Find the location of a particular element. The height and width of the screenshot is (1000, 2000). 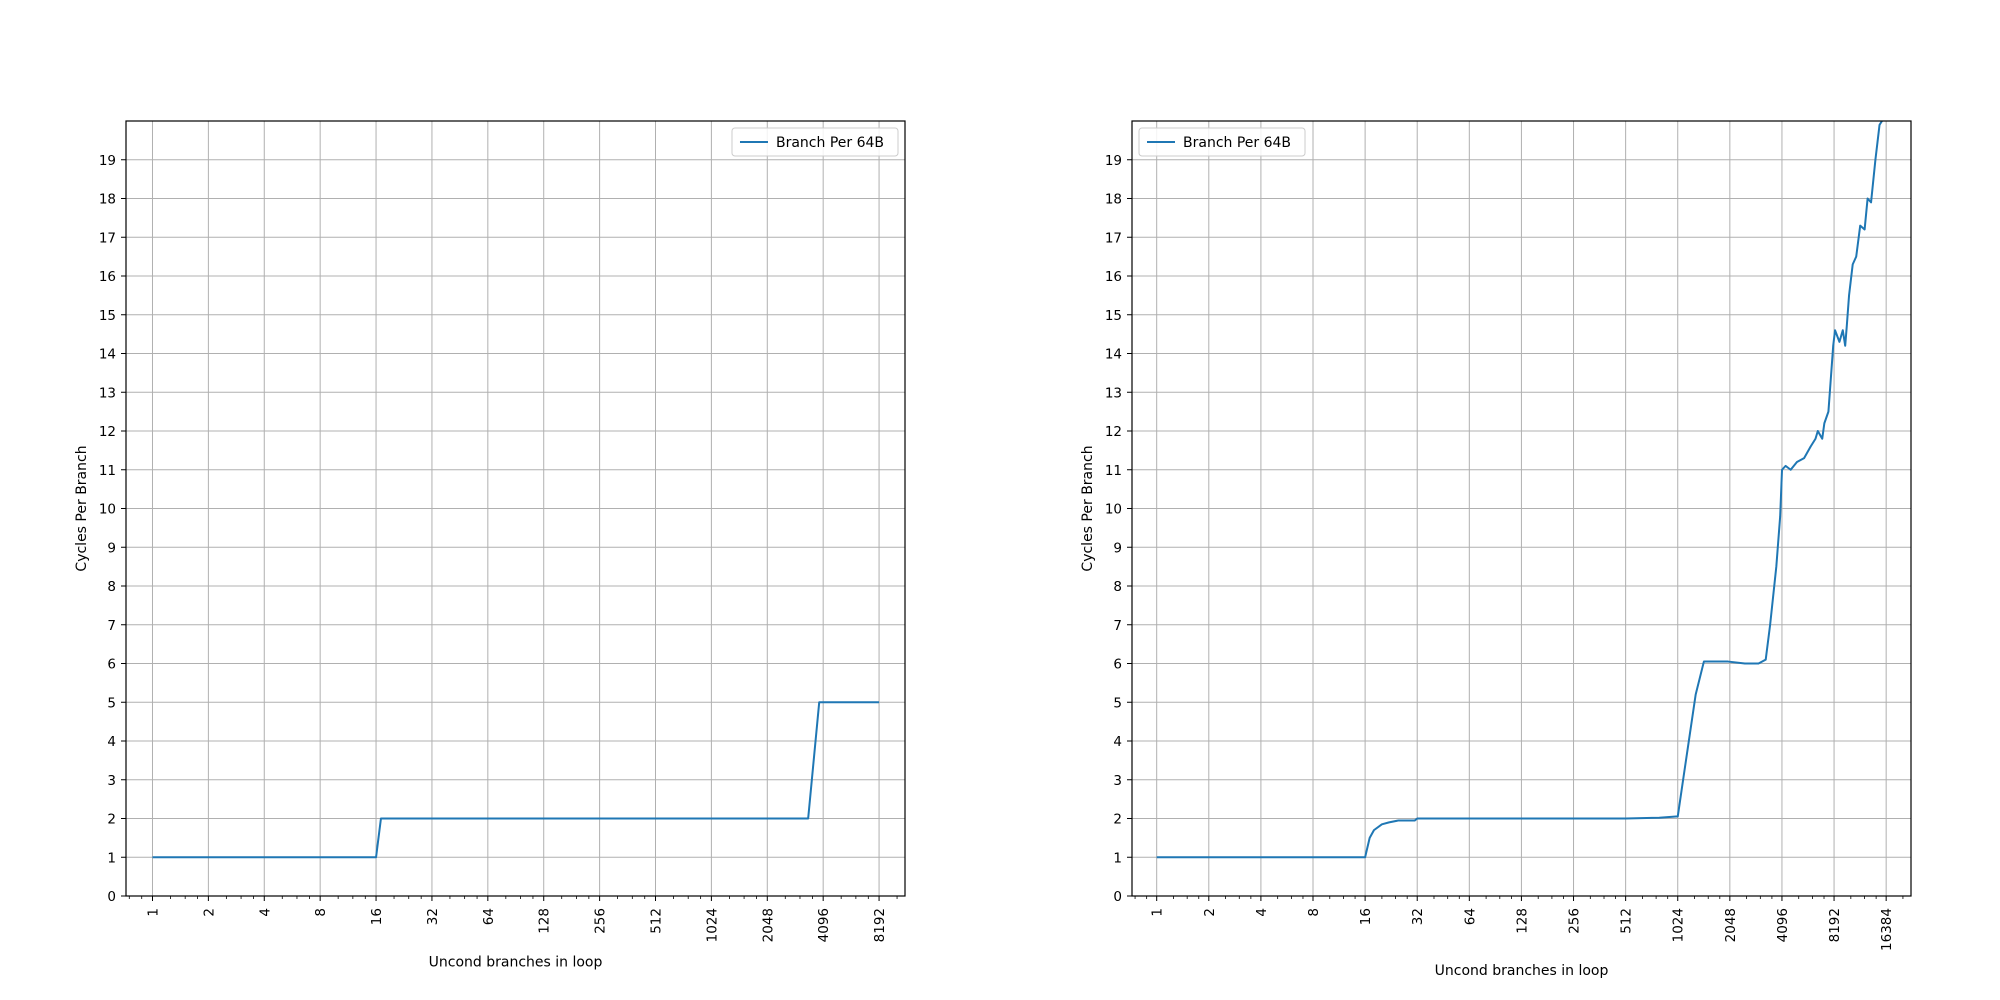

x-tick-label: 16384 is located at coordinates (1887, 929).